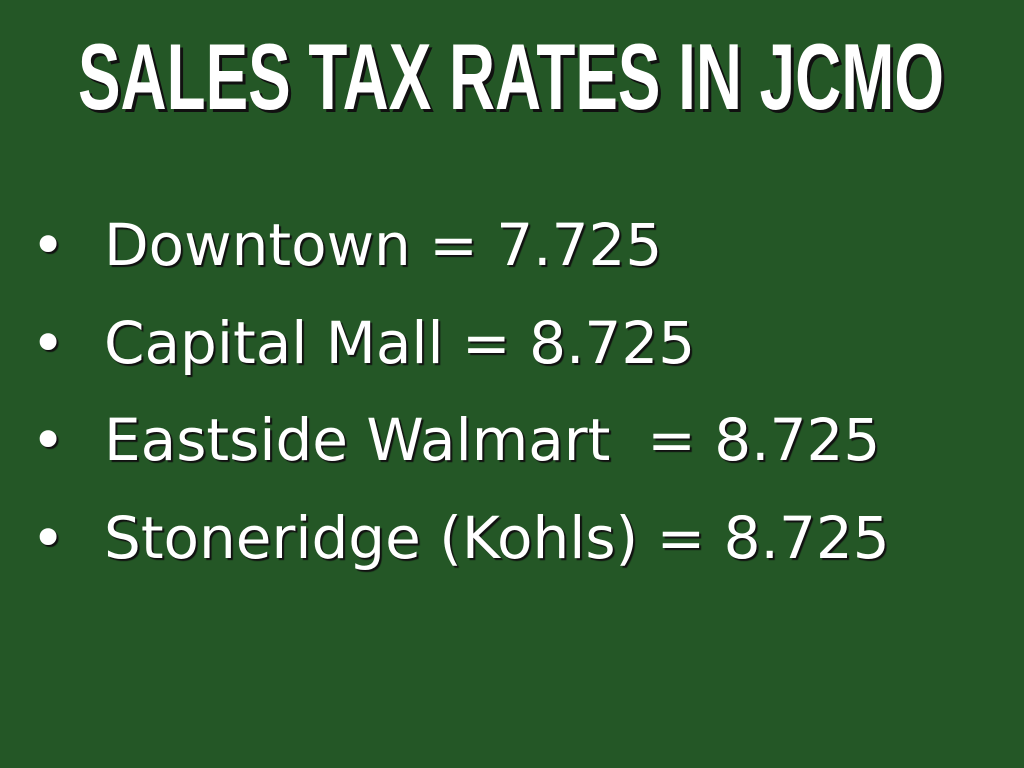 Image resolution: width=1024 pixels, height=768 pixels. I want to click on slide-title: SALES TAX RATES IN JCMO, so click(511, 76).